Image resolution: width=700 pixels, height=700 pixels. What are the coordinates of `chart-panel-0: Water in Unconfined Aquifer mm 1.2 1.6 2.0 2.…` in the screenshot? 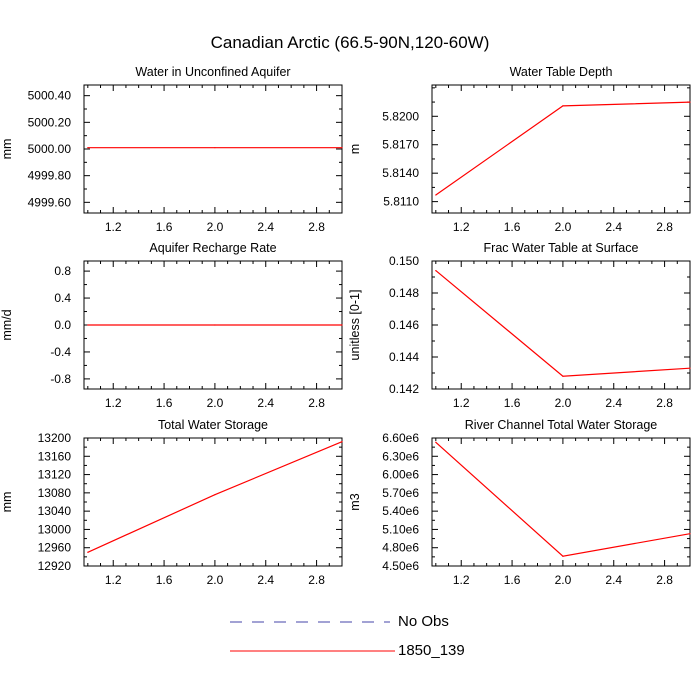 It's located at (171, 149).